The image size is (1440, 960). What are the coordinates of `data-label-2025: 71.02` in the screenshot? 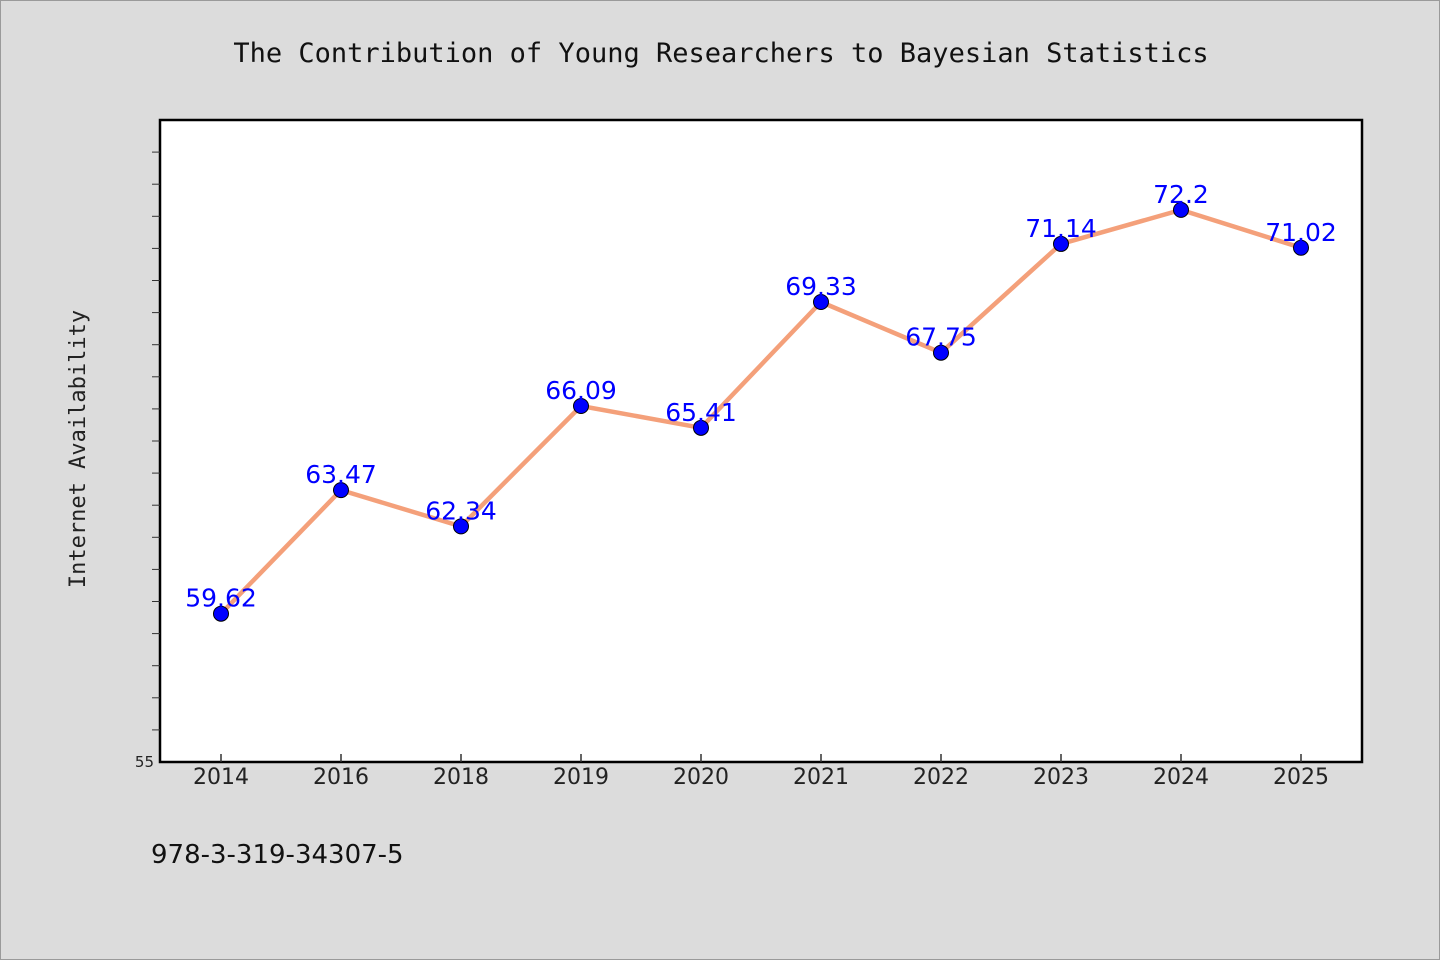 It's located at (1301, 232).